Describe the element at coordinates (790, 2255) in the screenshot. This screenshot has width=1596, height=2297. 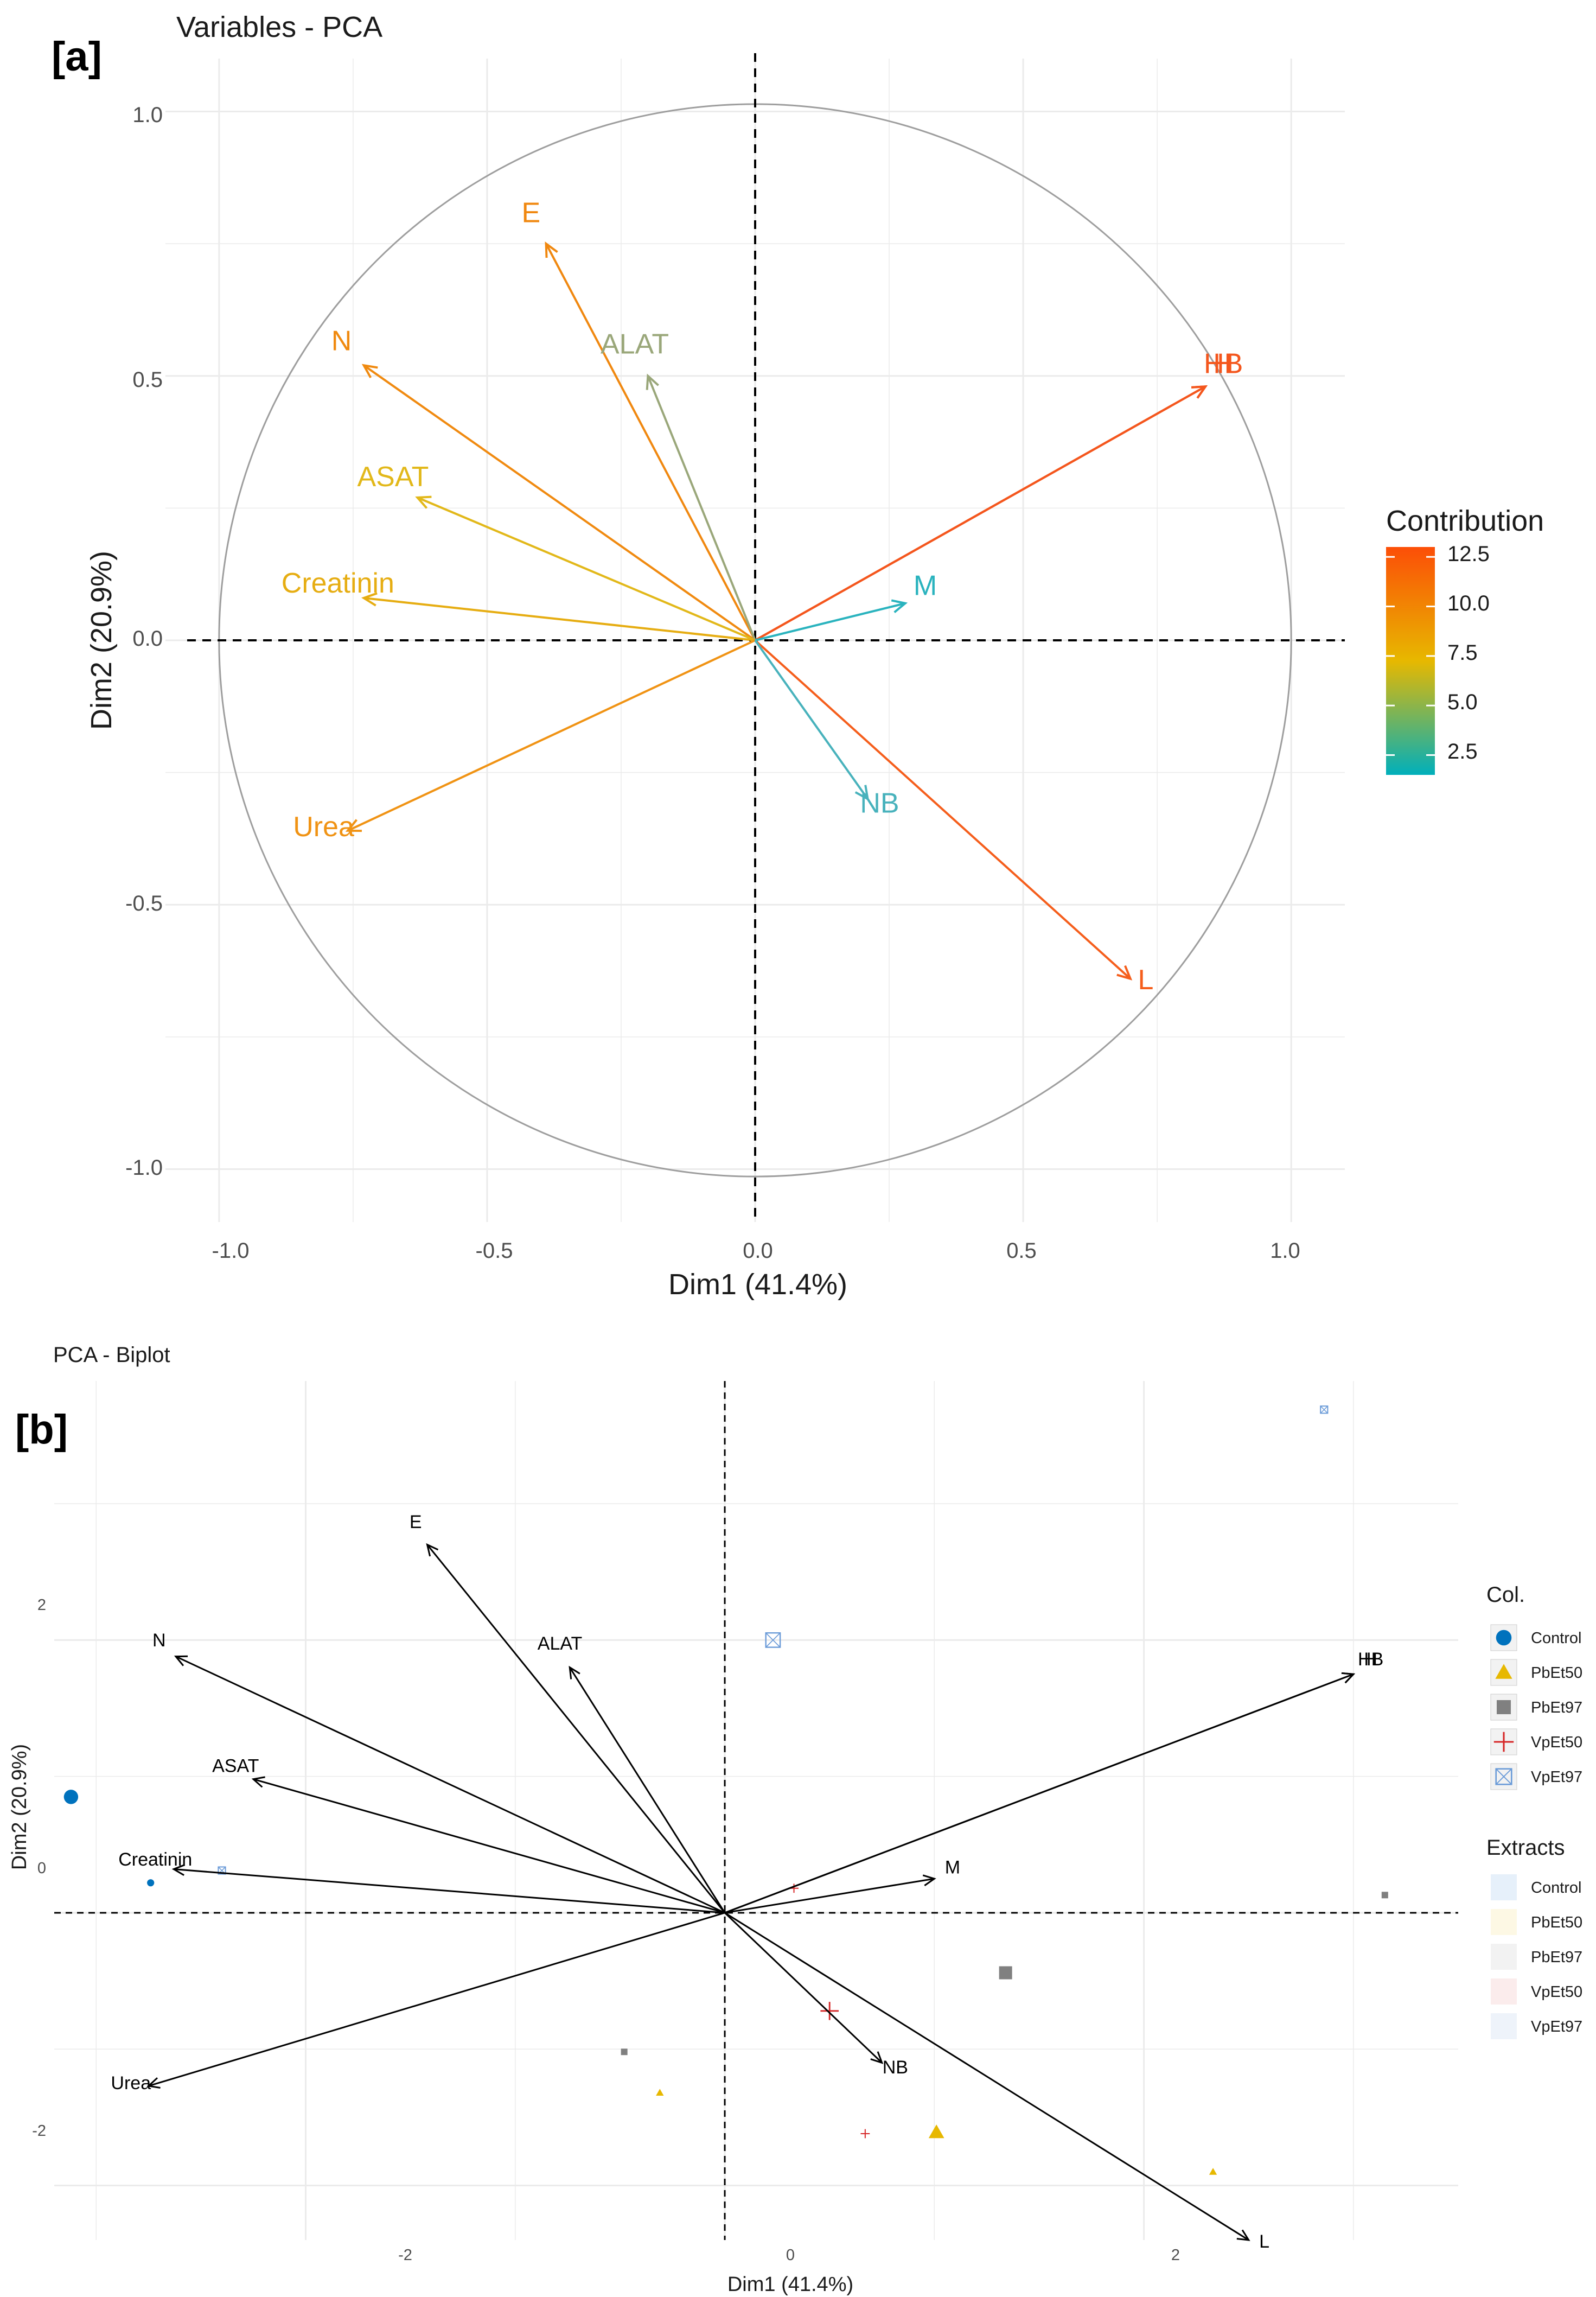
I see `panel-b-x-tick: 0` at that location.